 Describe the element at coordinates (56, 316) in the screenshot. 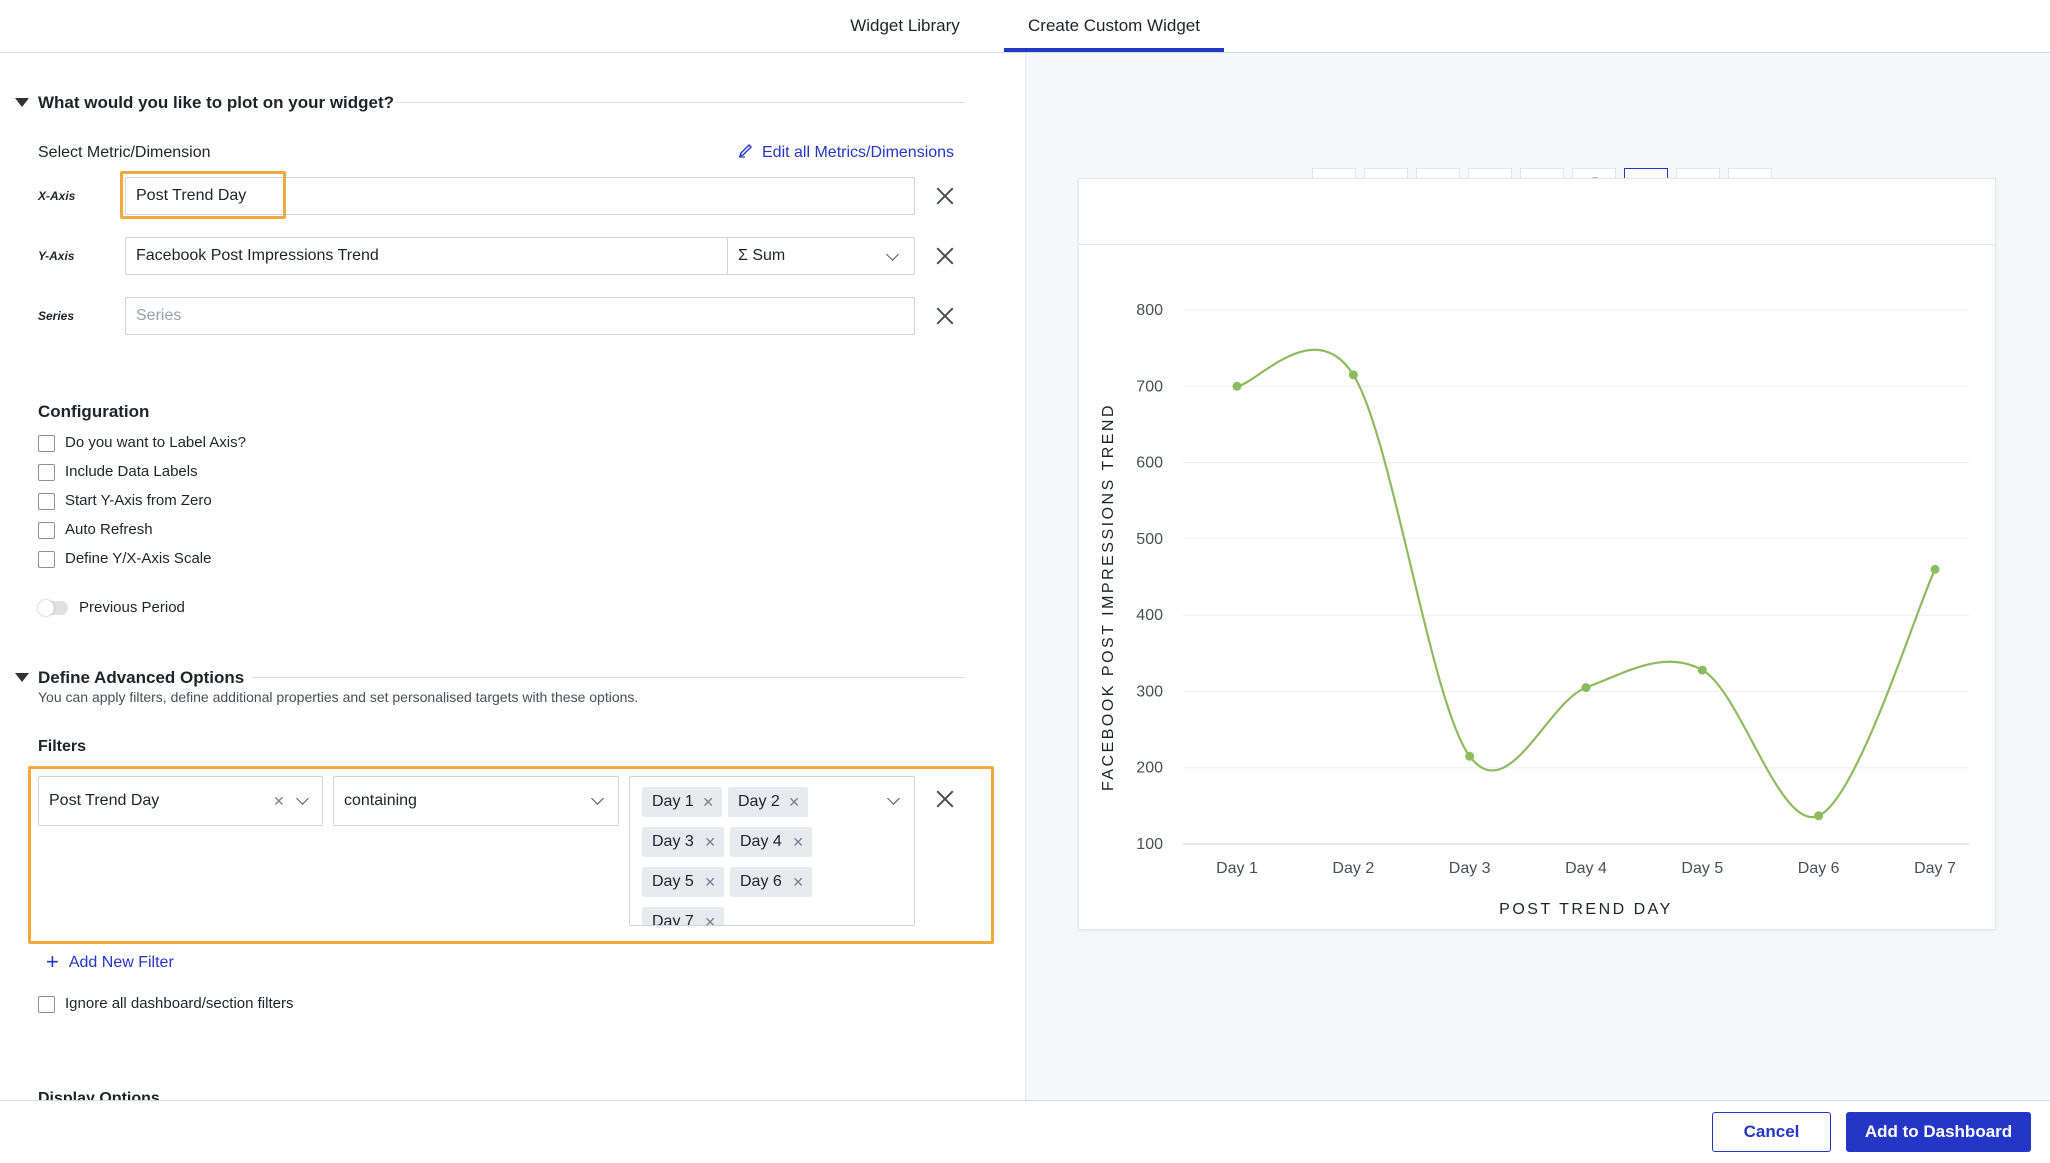

I see `series-label: Series` at that location.